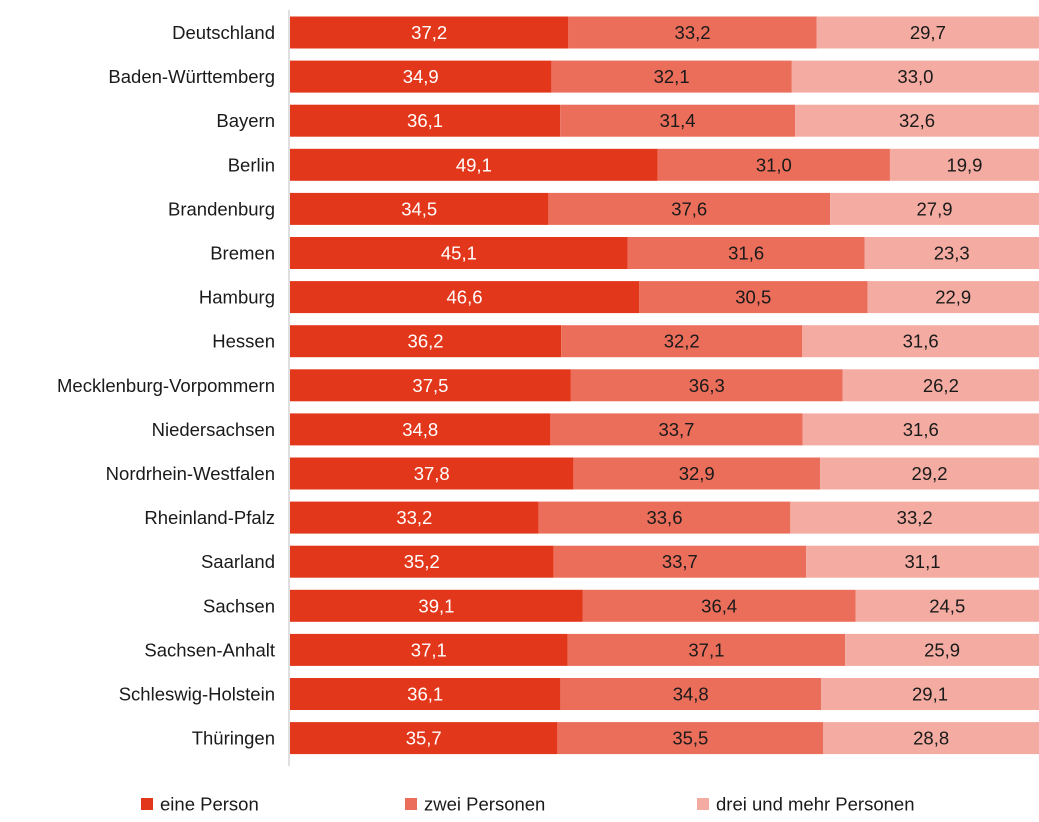  Describe the element at coordinates (459, 253) in the screenshot. I see `value-label: 45,1` at that location.